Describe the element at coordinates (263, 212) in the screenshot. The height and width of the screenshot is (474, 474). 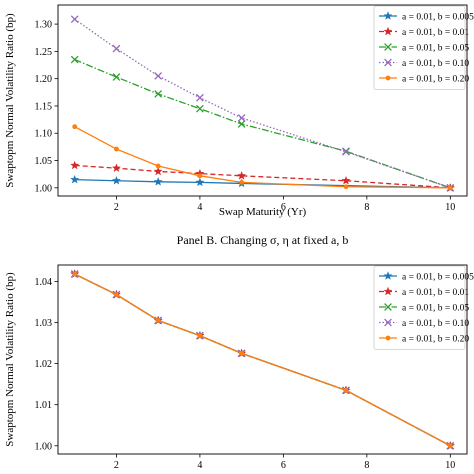
I see `x-axis-label: Swap Maturity (Yr)` at that location.